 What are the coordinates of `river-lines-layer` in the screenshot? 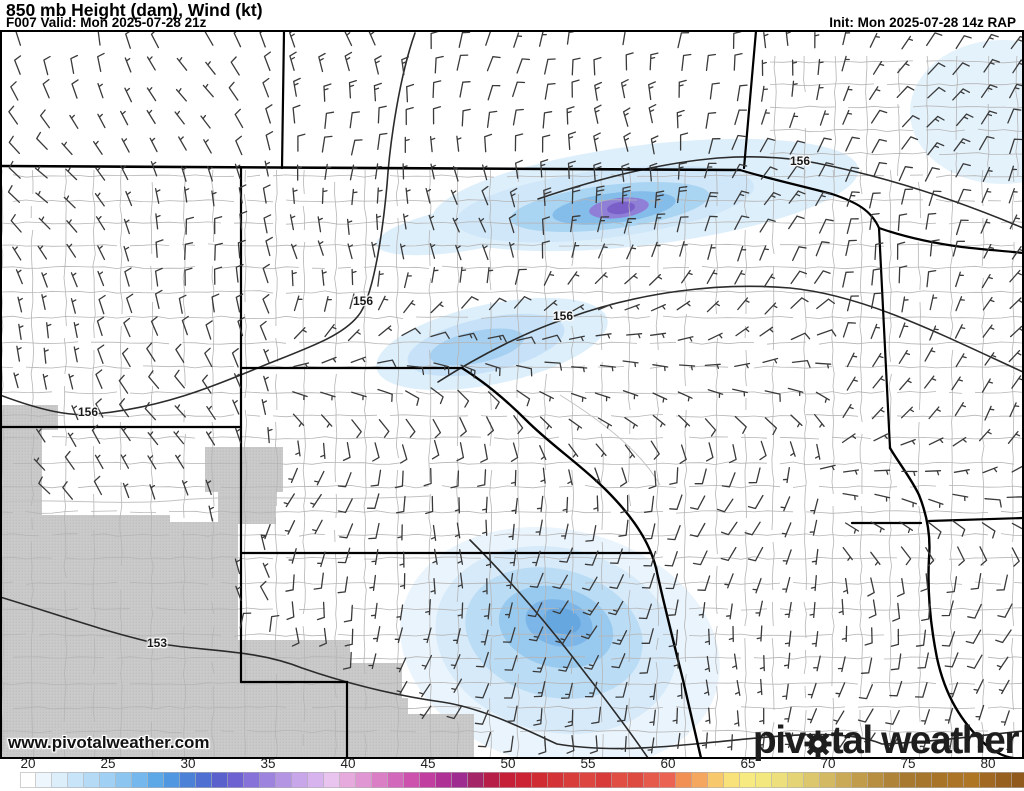 It's located at (331, 448).